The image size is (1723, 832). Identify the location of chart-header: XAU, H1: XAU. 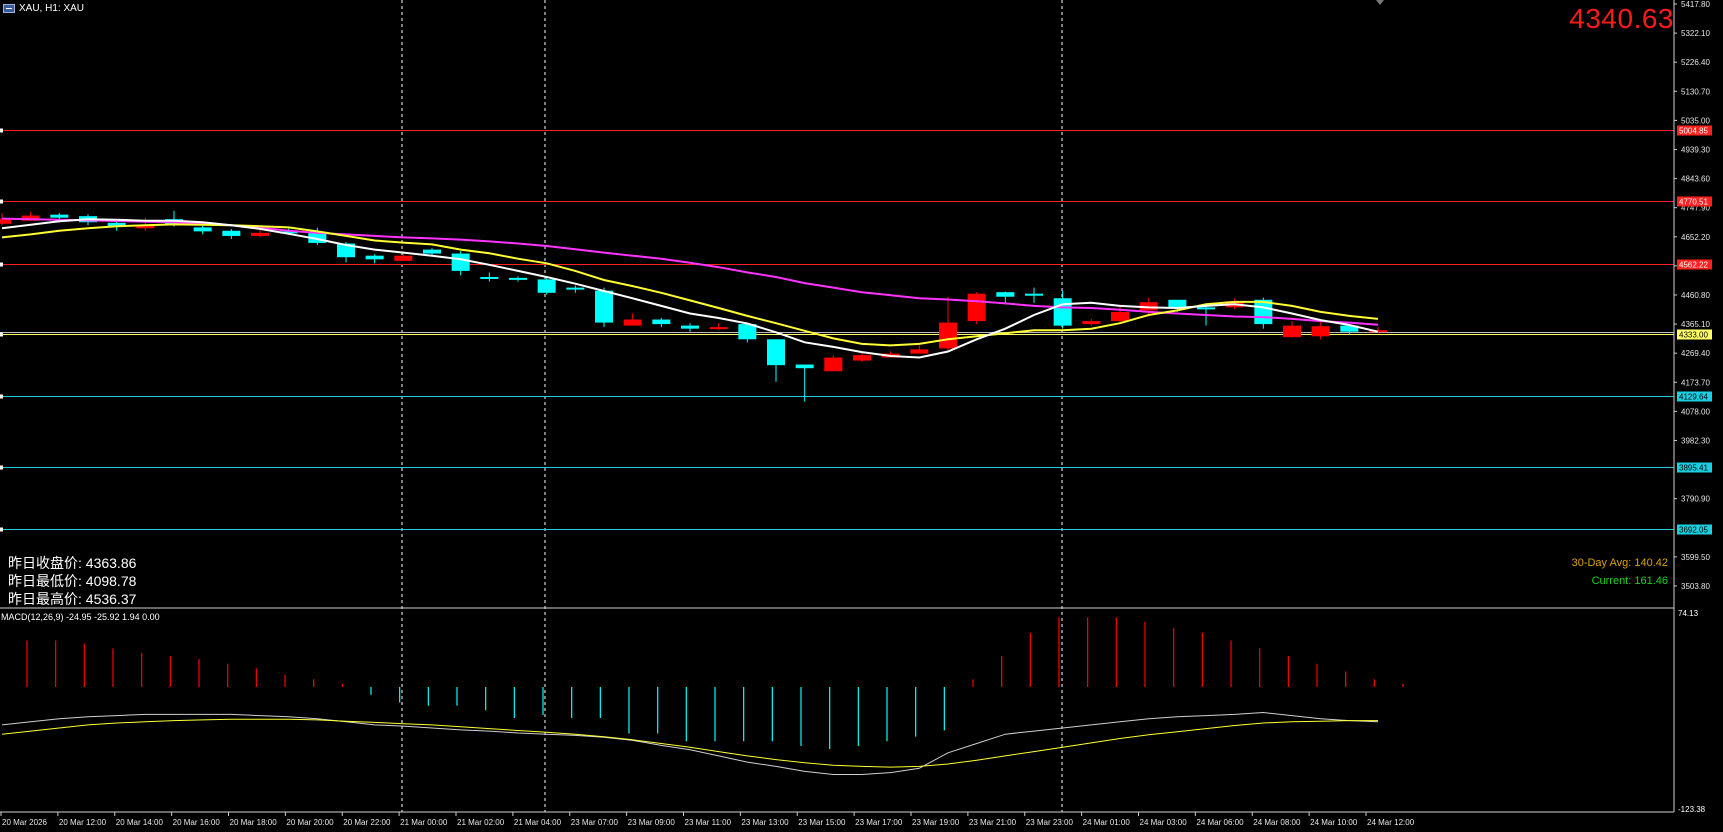
(42, 8).